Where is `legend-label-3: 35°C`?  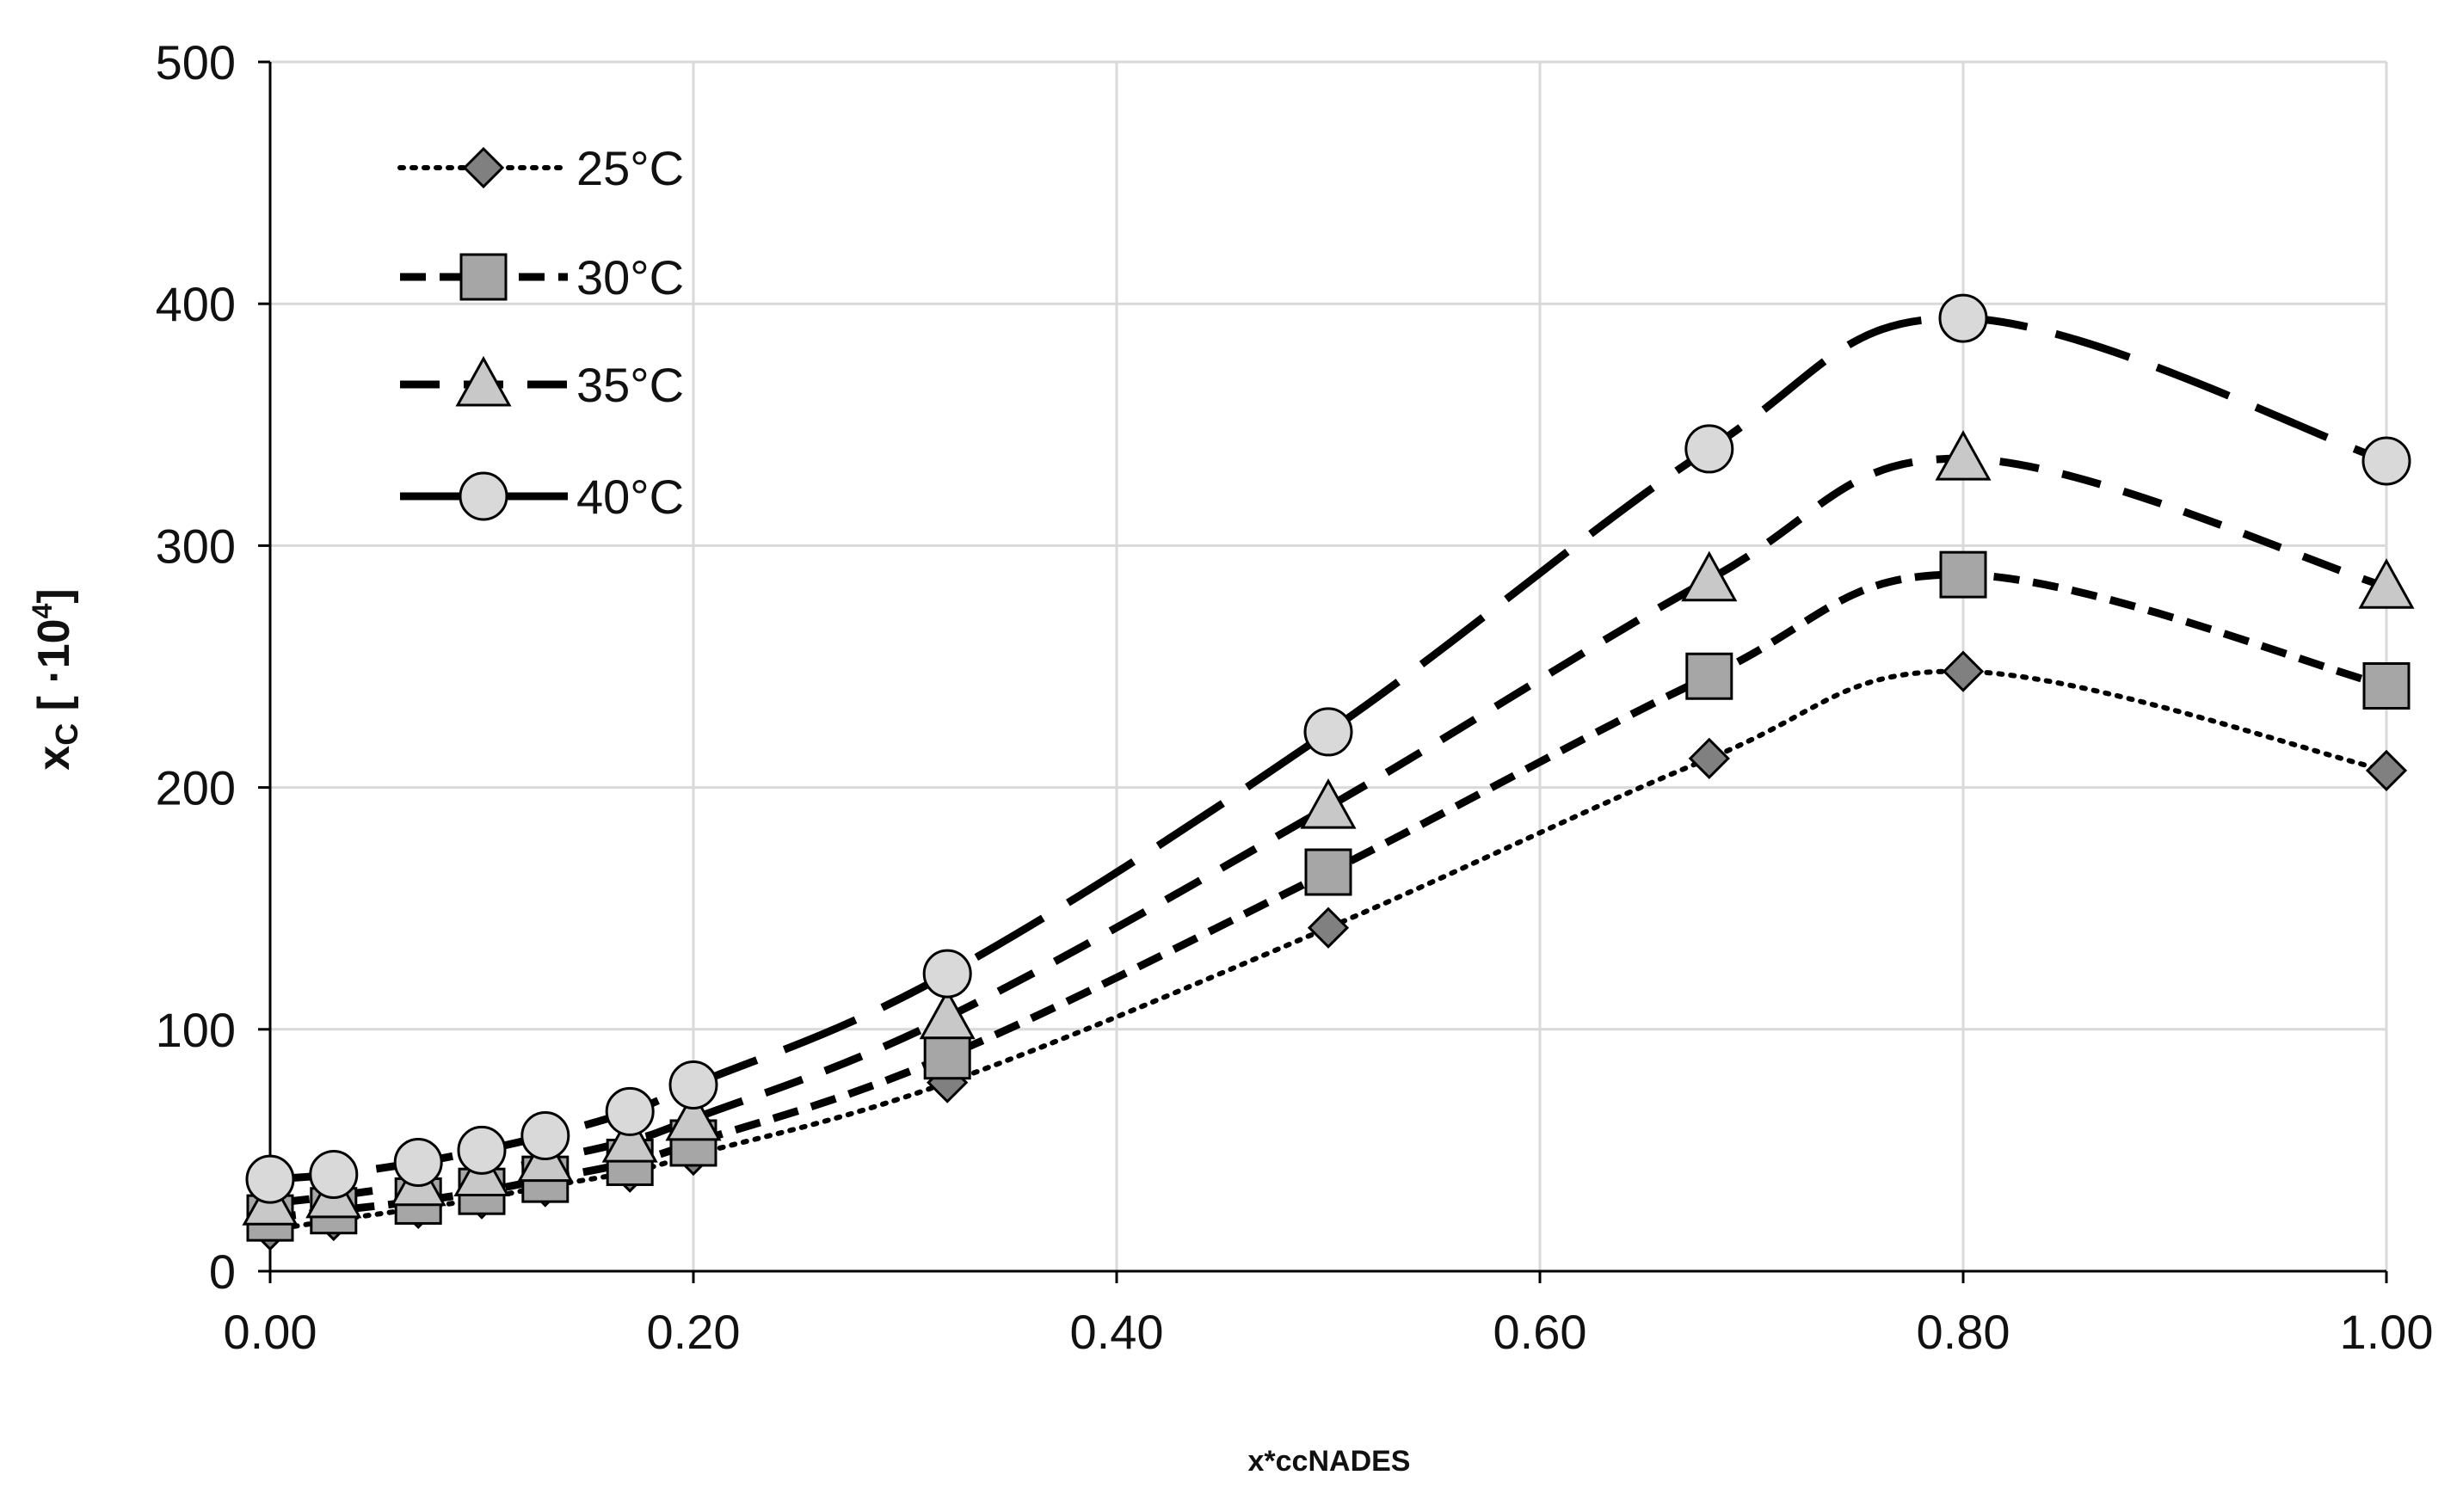 legend-label-3: 35°C is located at coordinates (630, 385).